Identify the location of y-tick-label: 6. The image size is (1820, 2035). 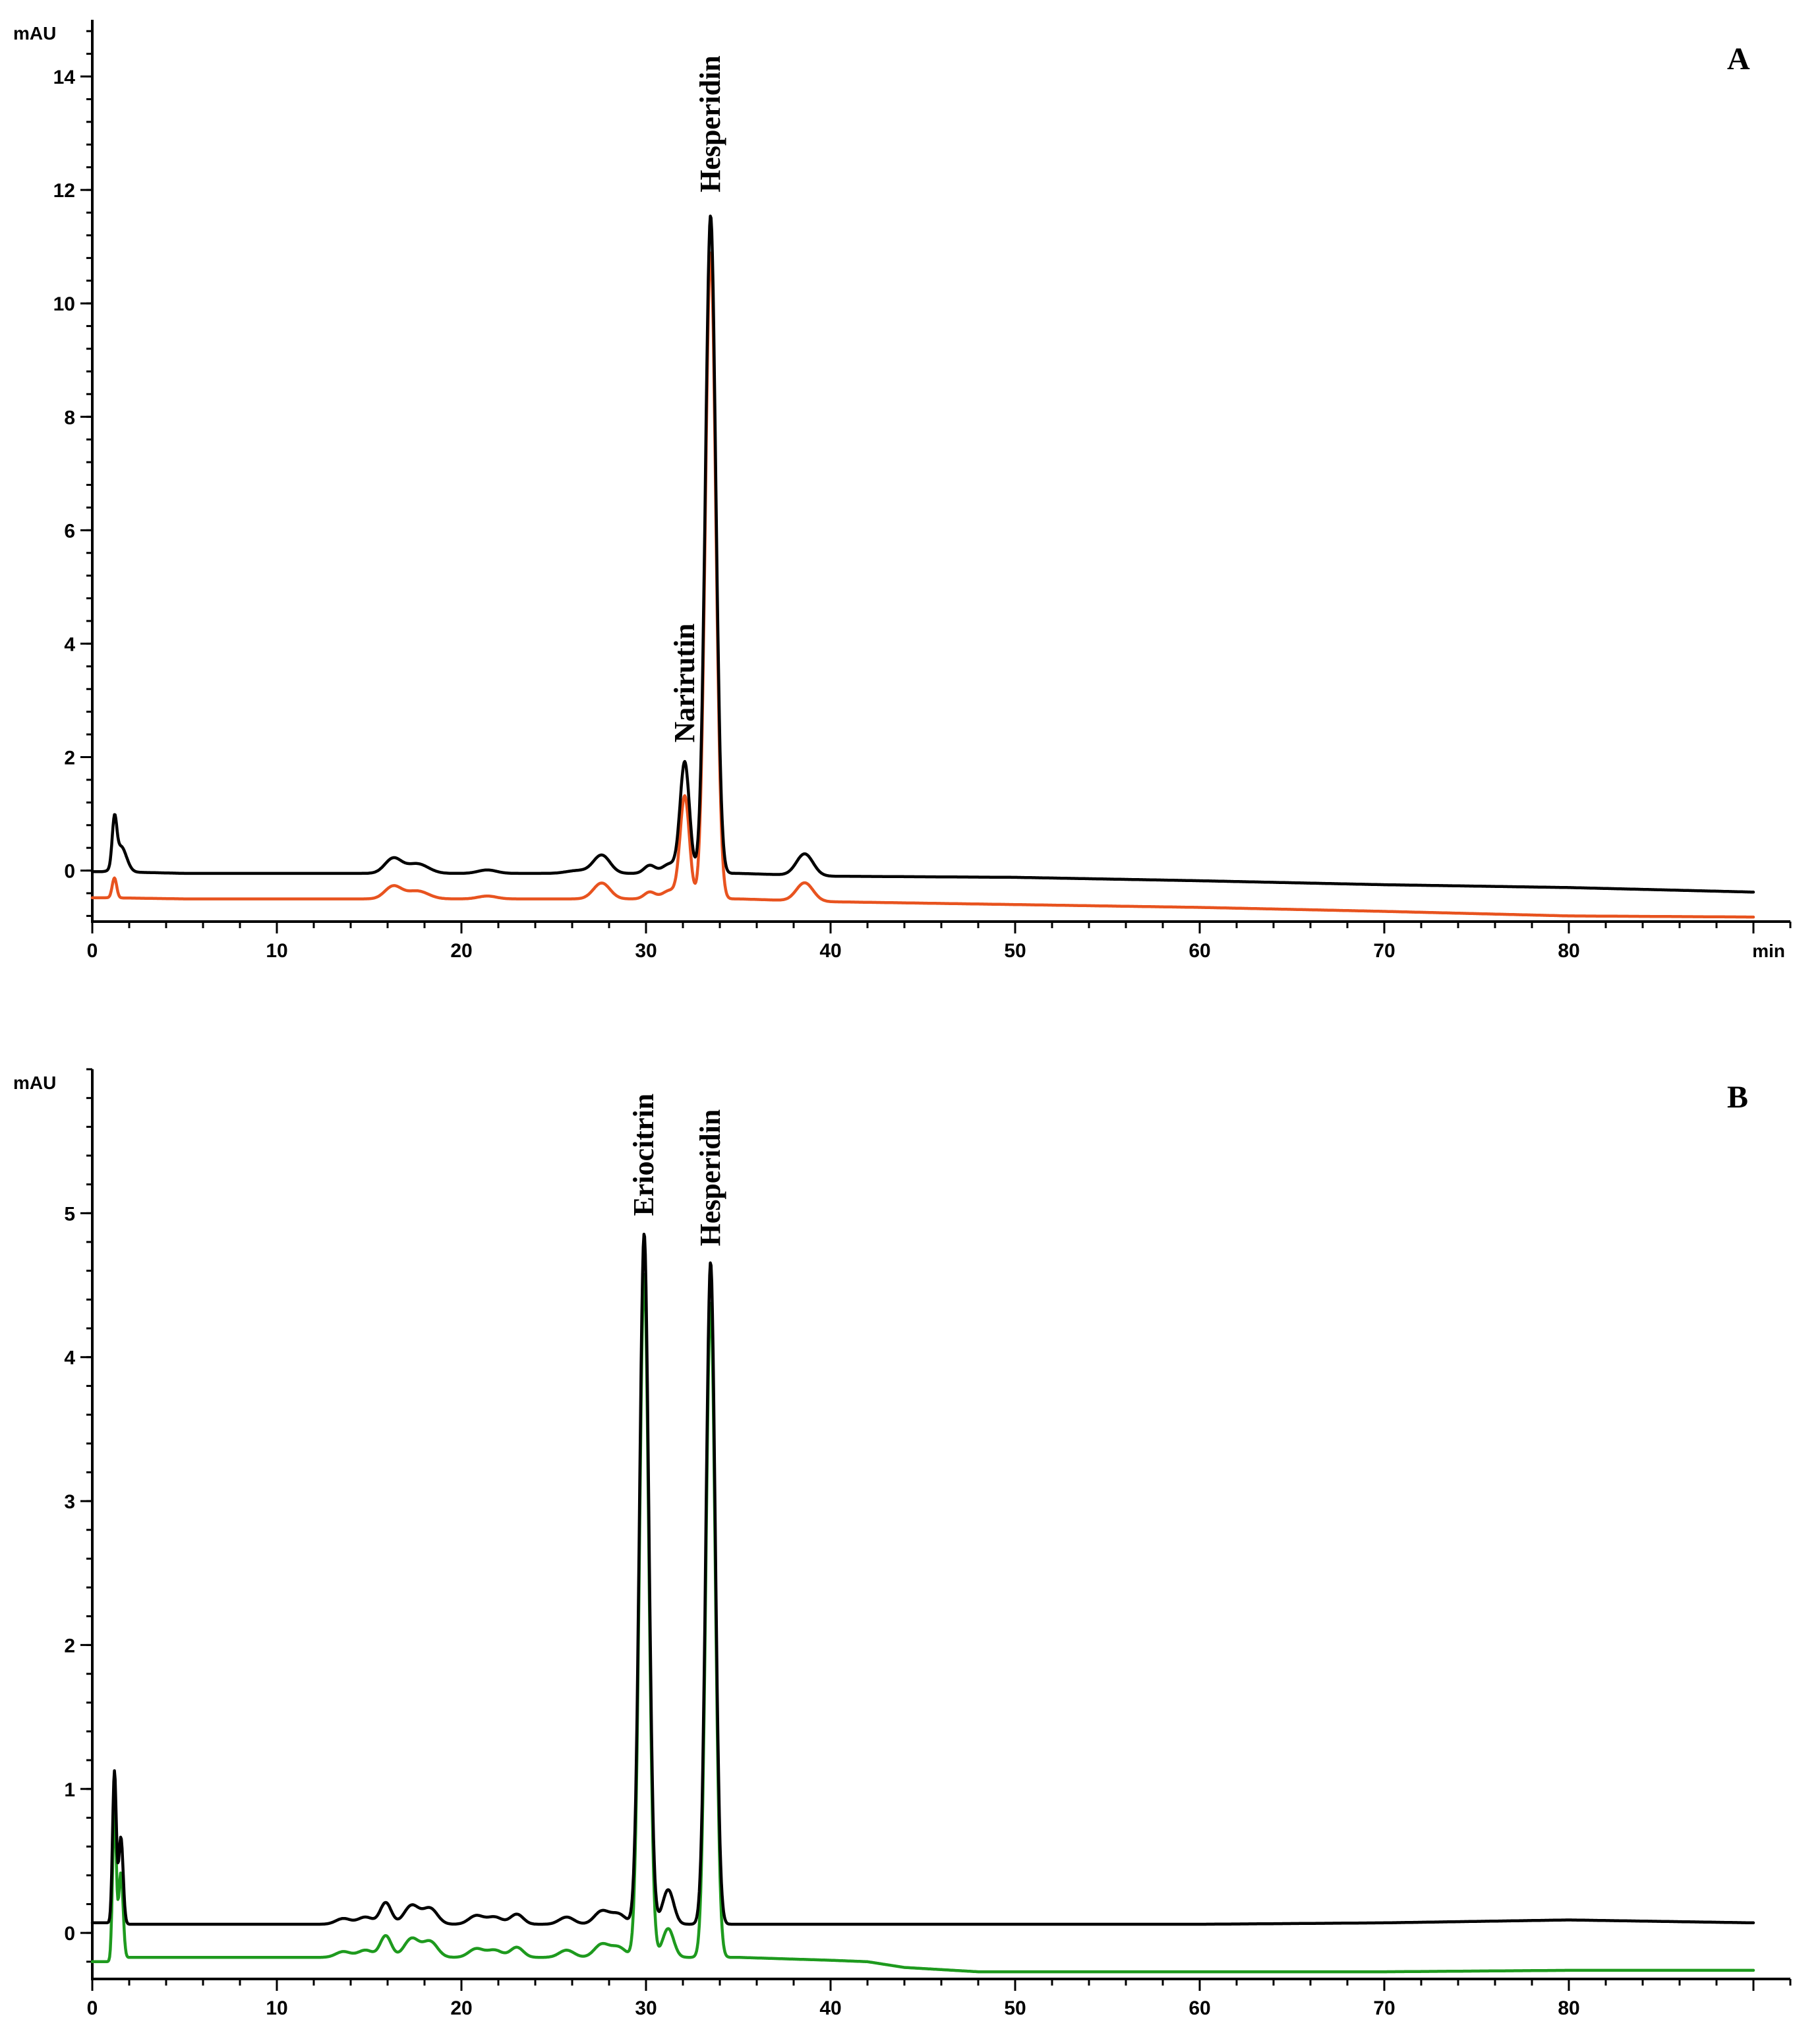
(69, 531).